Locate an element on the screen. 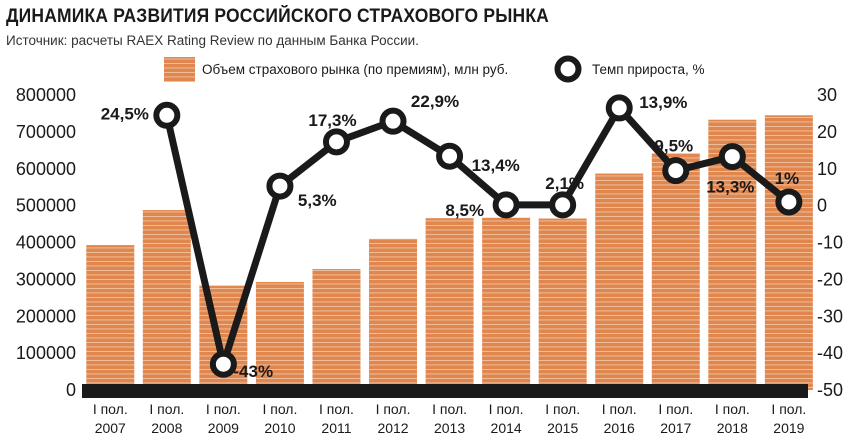 This screenshot has width=850, height=440. x-tick-label-year: 2017 is located at coordinates (675, 428).